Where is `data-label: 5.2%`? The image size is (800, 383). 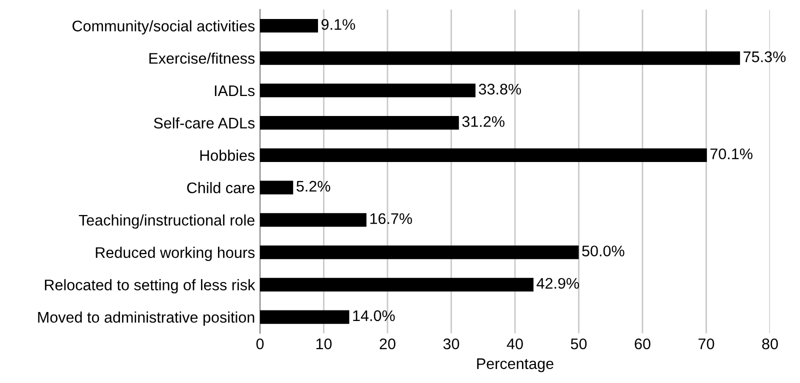 data-label: 5.2% is located at coordinates (313, 186).